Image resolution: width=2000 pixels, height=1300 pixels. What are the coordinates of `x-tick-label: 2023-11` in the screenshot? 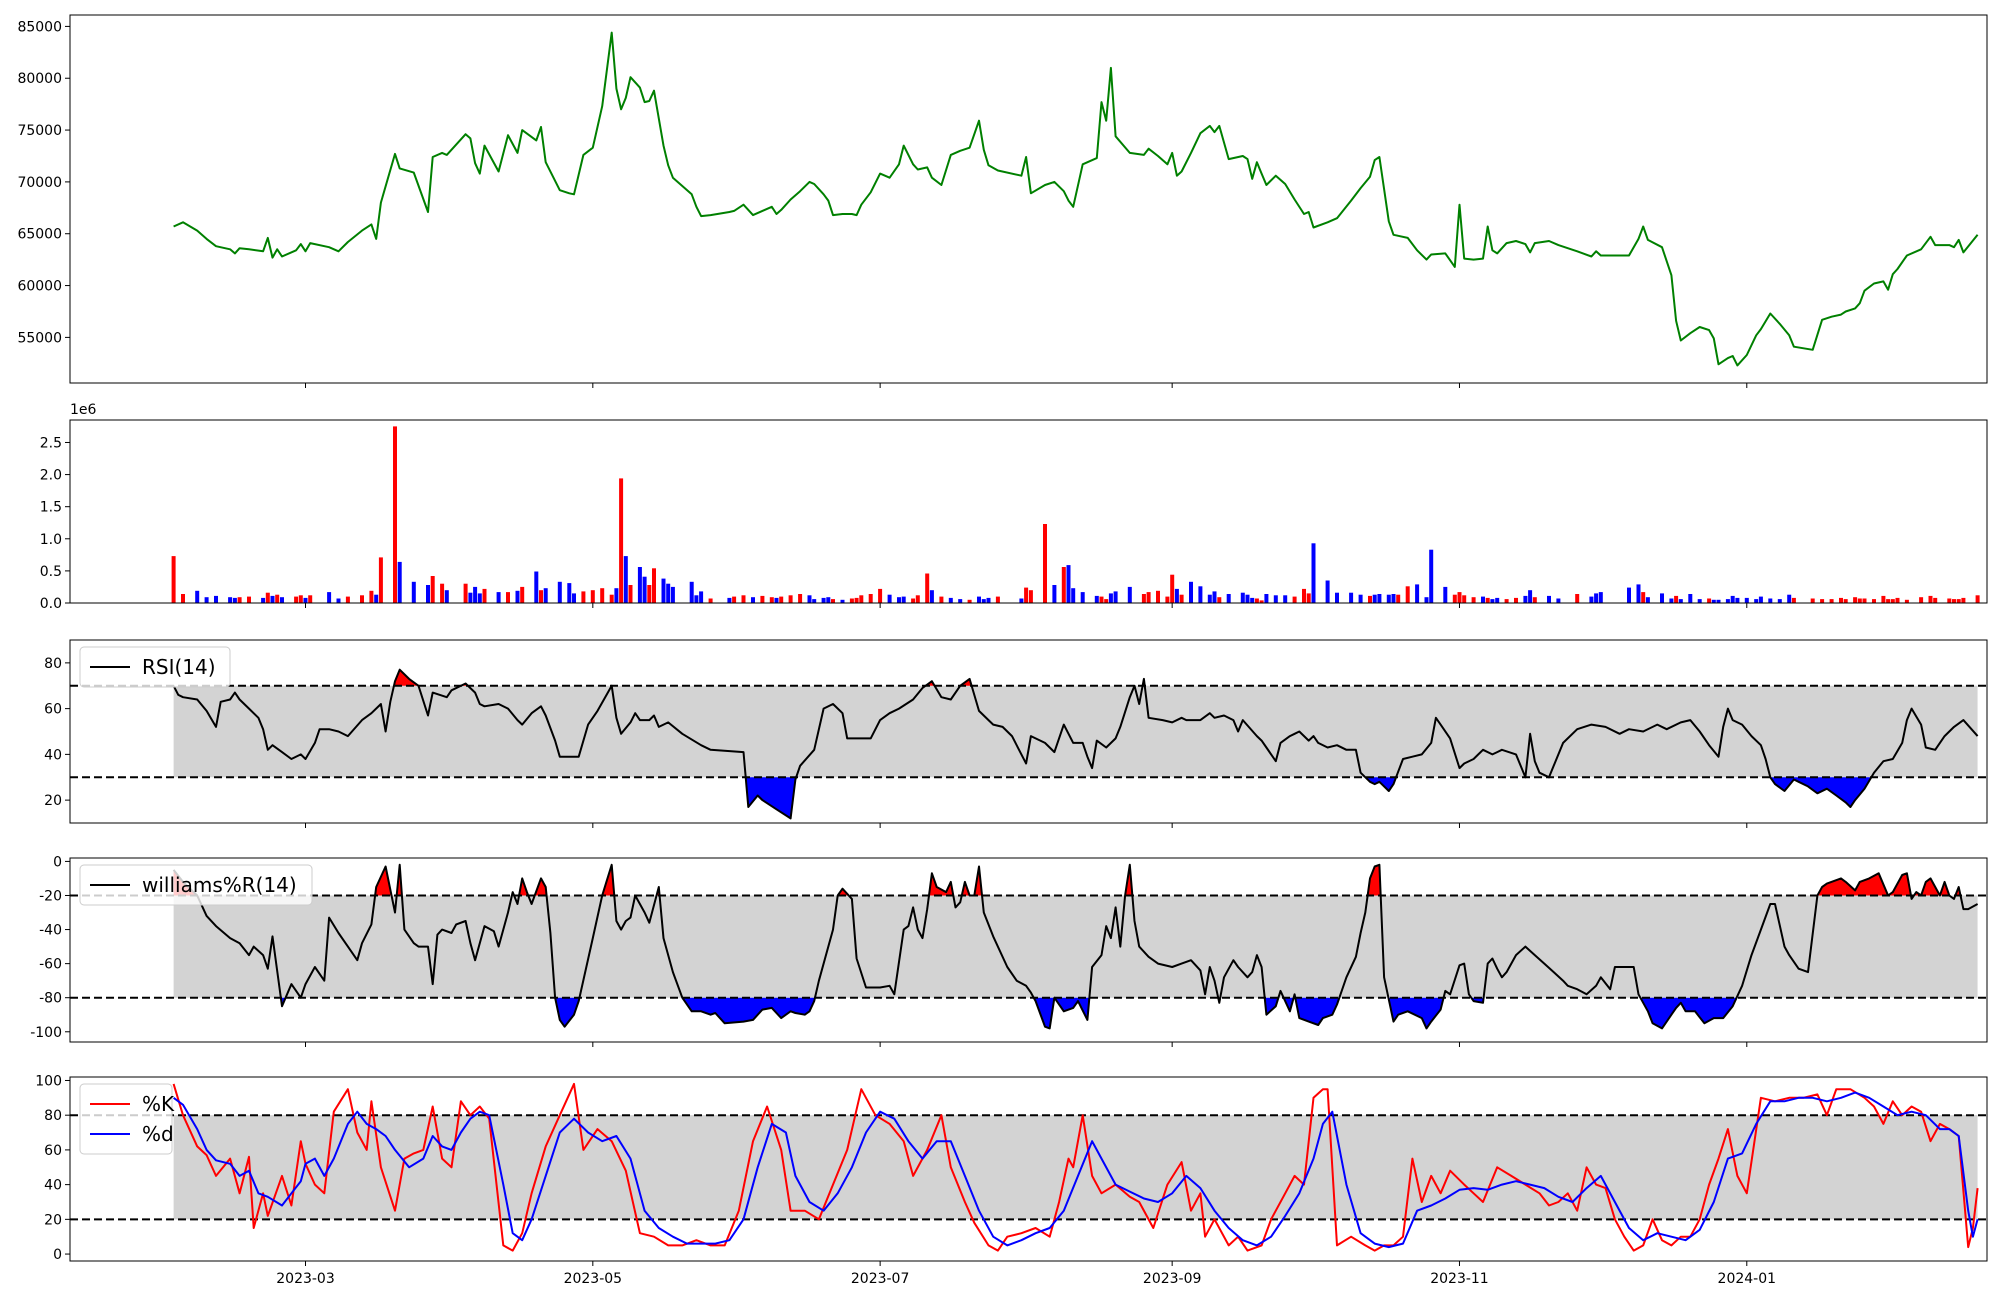 It's located at (1459, 1279).